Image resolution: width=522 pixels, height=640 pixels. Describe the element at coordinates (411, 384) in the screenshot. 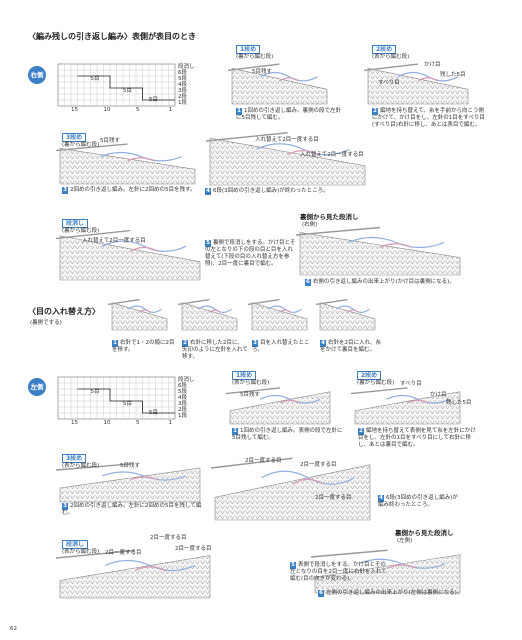

I see `illustration-label: すべり目` at that location.